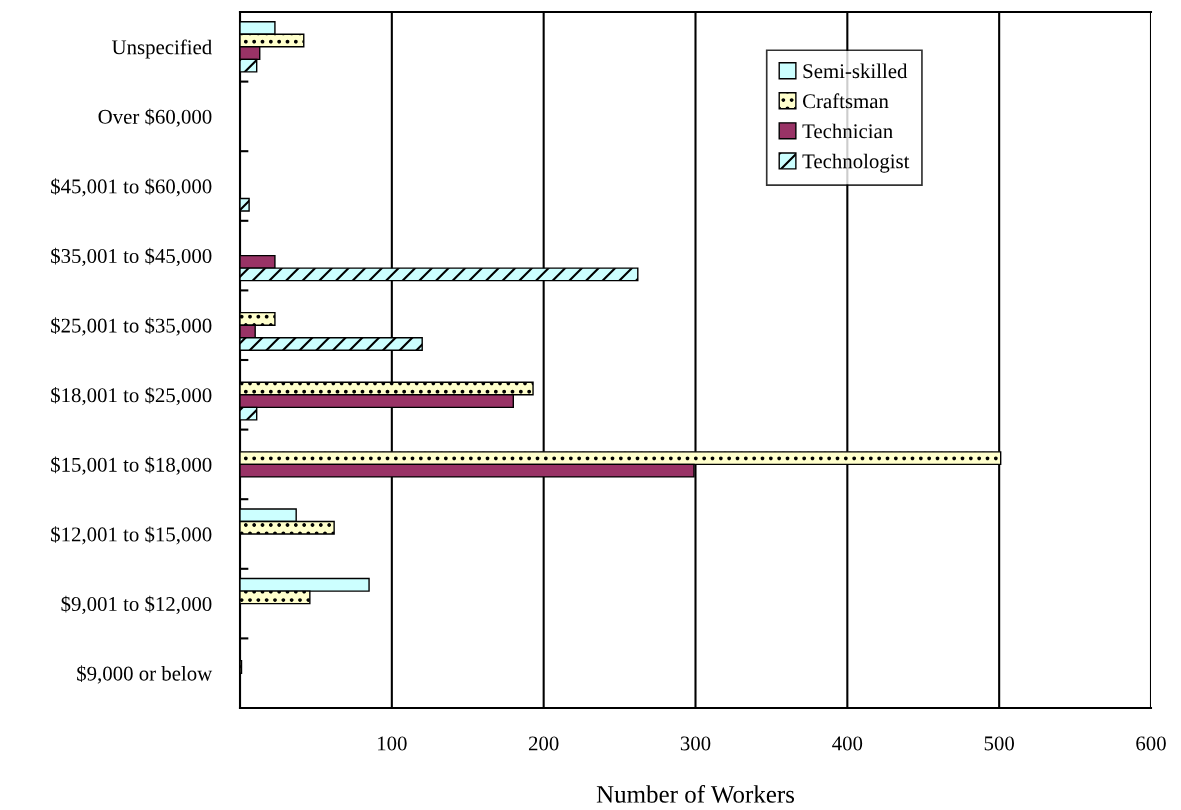 The image size is (1181, 810). Describe the element at coordinates (131, 465) in the screenshot. I see `y-tick-label: $15,001 to $18,000` at that location.